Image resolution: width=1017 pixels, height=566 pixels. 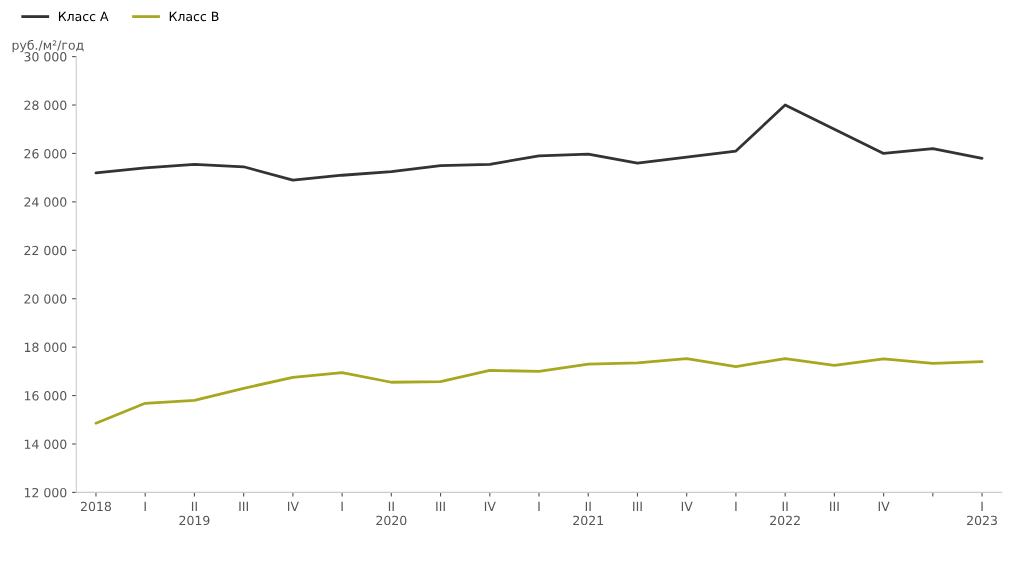 What do you see at coordinates (83, 16) in the screenshot?
I see `legend-label: Класс А` at bounding box center [83, 16].